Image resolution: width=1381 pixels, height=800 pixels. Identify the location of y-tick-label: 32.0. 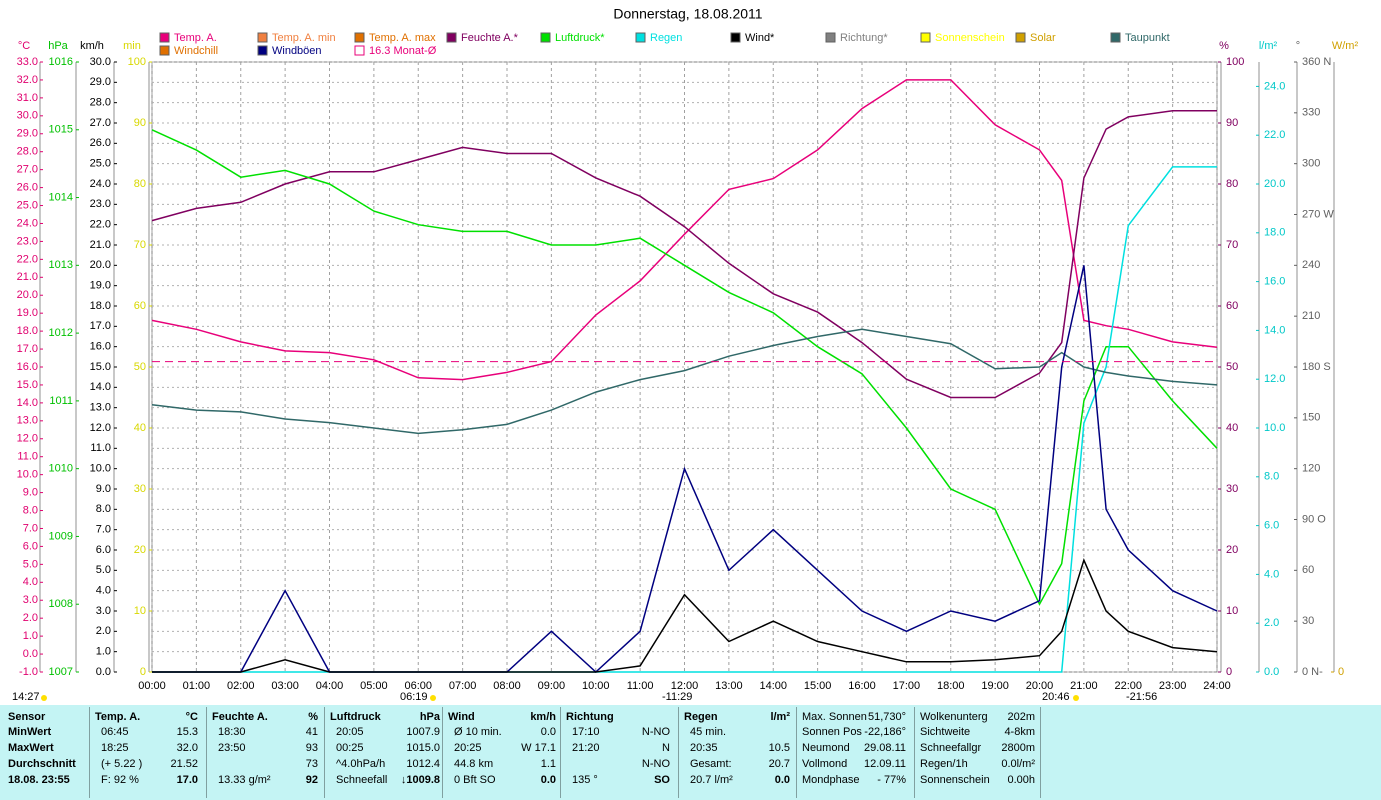
(27, 80).